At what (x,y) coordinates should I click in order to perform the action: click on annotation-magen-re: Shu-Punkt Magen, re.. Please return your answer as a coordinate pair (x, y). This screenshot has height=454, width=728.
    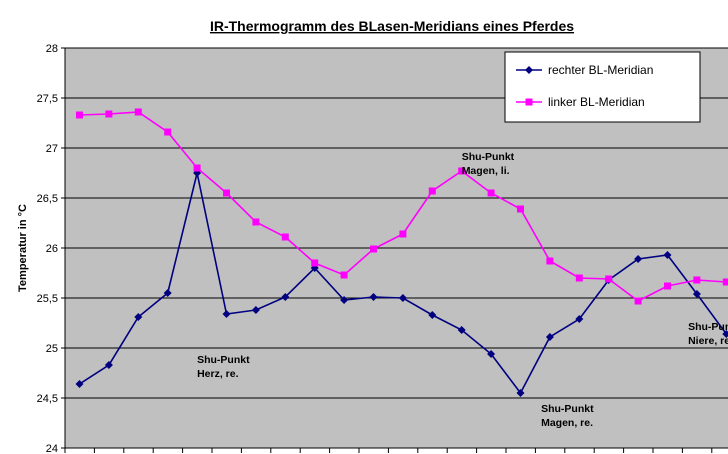
    Looking at the image, I should click on (567, 416).